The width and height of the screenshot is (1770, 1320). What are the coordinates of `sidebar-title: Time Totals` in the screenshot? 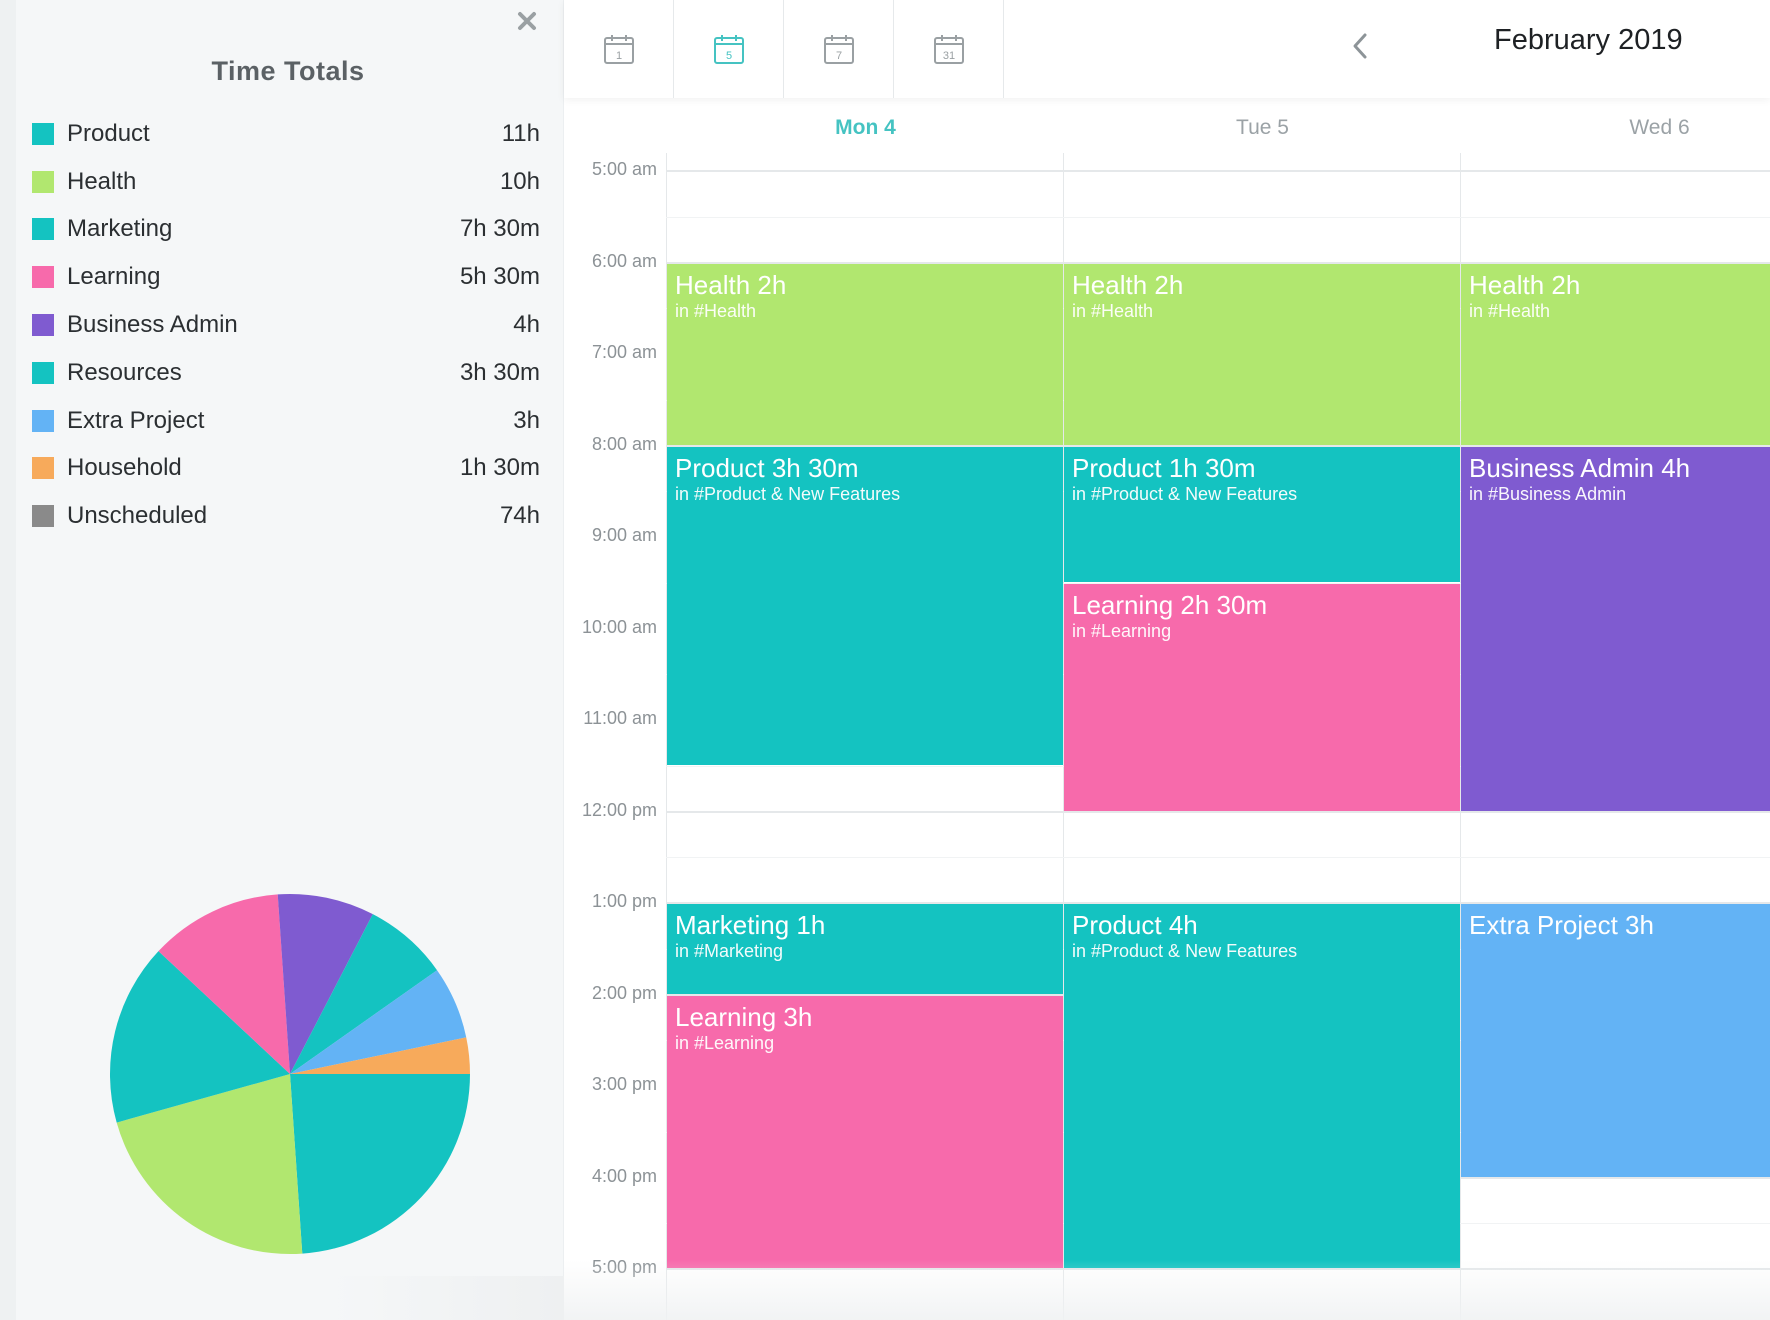 It's located at (288, 71).